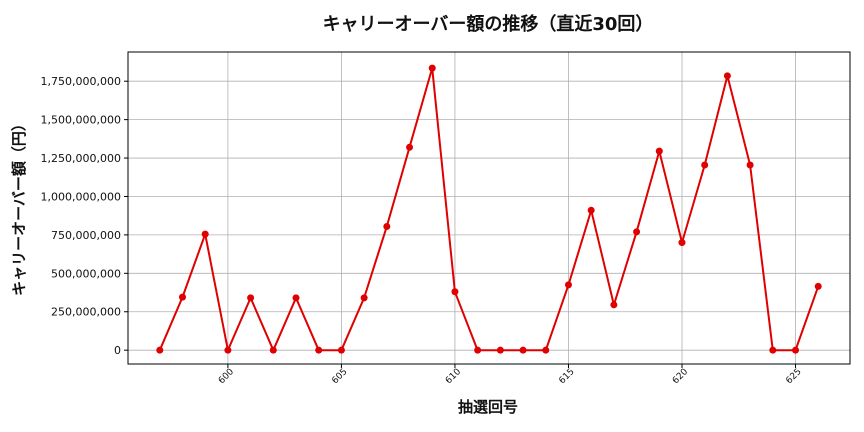 This screenshot has width=864, height=432. Describe the element at coordinates (680, 376) in the screenshot. I see `x-tick-label: 620` at that location.